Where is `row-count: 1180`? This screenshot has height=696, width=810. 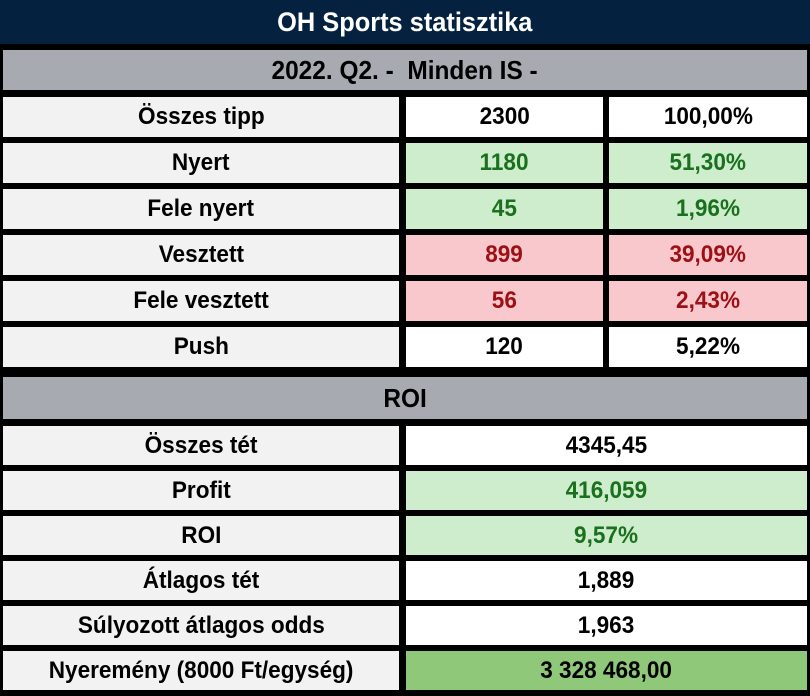 row-count: 1180 is located at coordinates (504, 163).